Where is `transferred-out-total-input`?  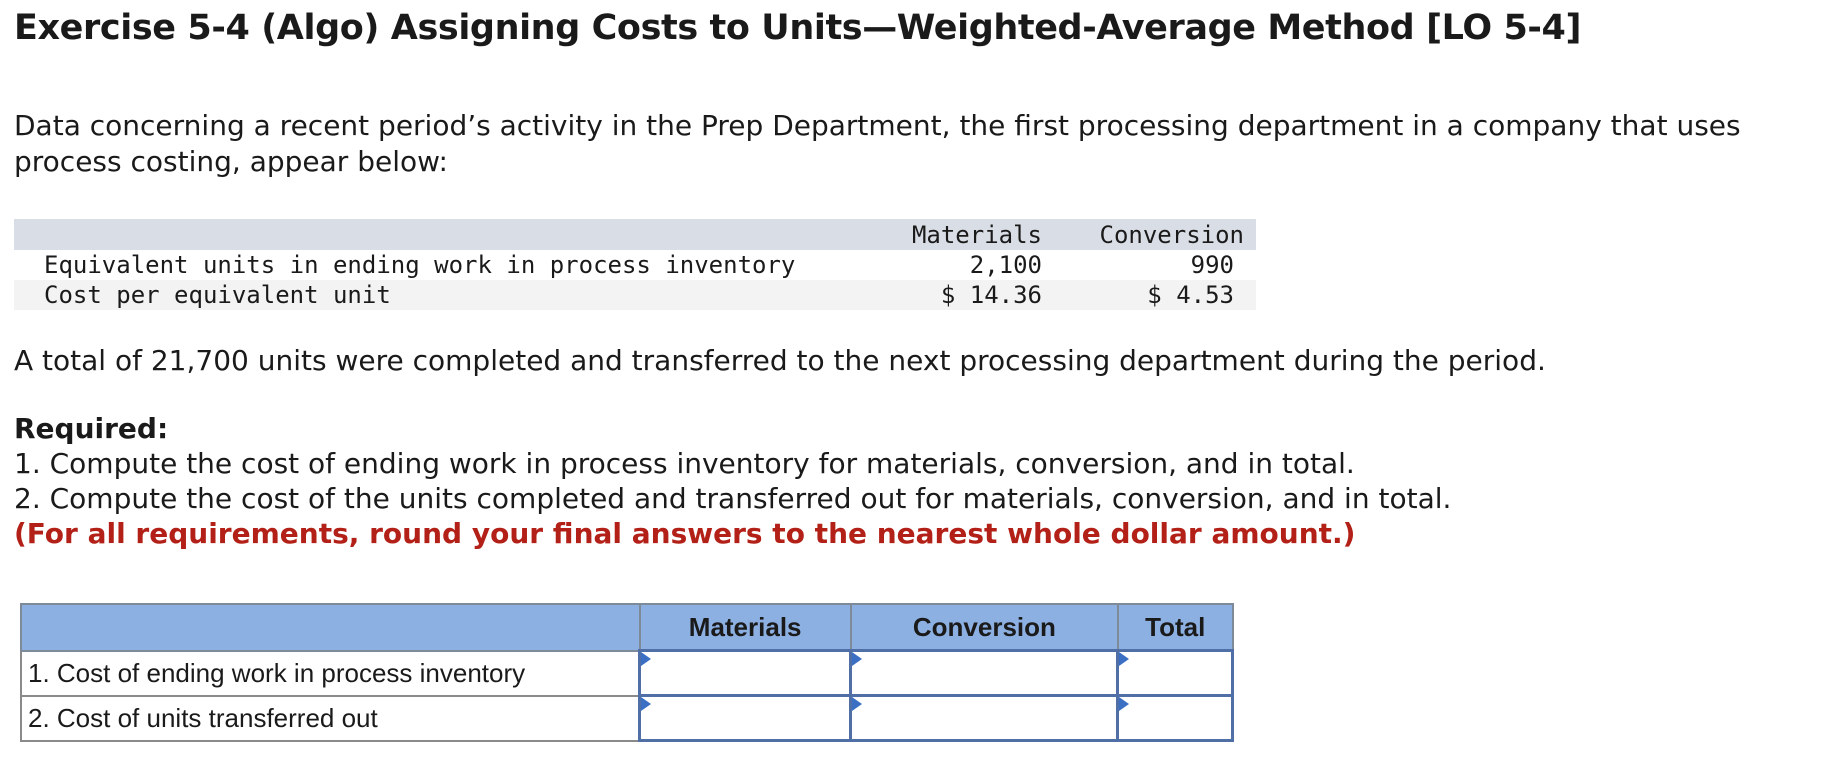 transferred-out-total-input is located at coordinates (1175, 718).